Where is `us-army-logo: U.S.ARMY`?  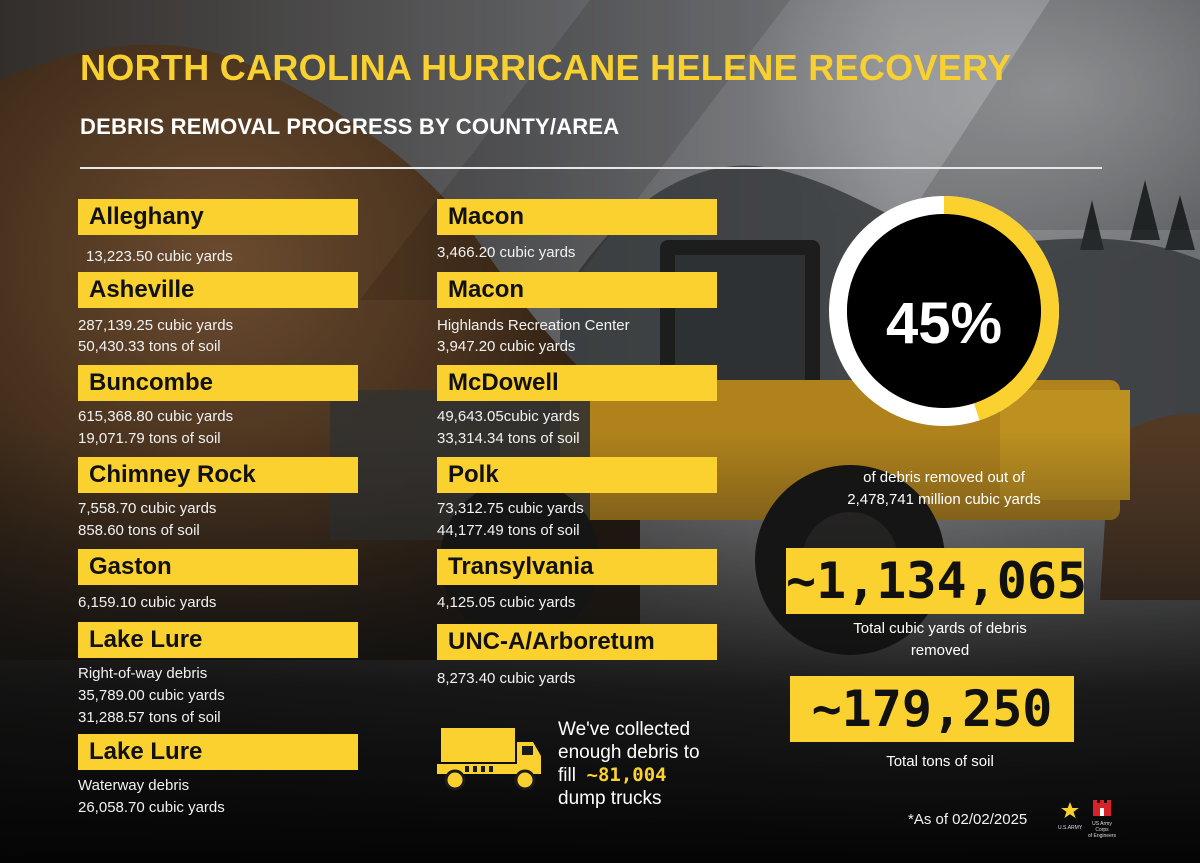
us-army-logo: U.S.ARMY is located at coordinates (1070, 815).